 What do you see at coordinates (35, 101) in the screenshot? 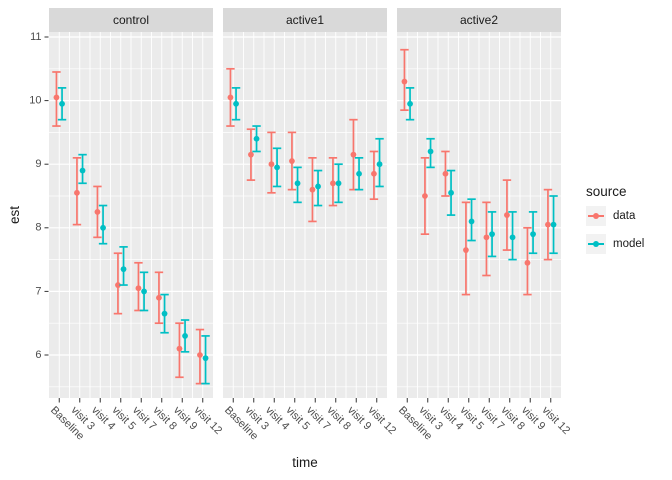
I see `y-tick-label: 10` at bounding box center [35, 101].